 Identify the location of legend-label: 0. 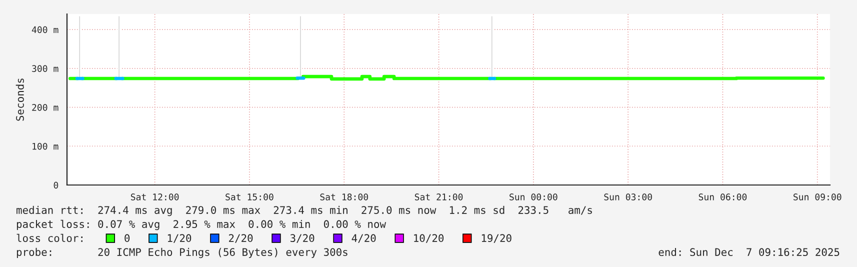
(127, 238).